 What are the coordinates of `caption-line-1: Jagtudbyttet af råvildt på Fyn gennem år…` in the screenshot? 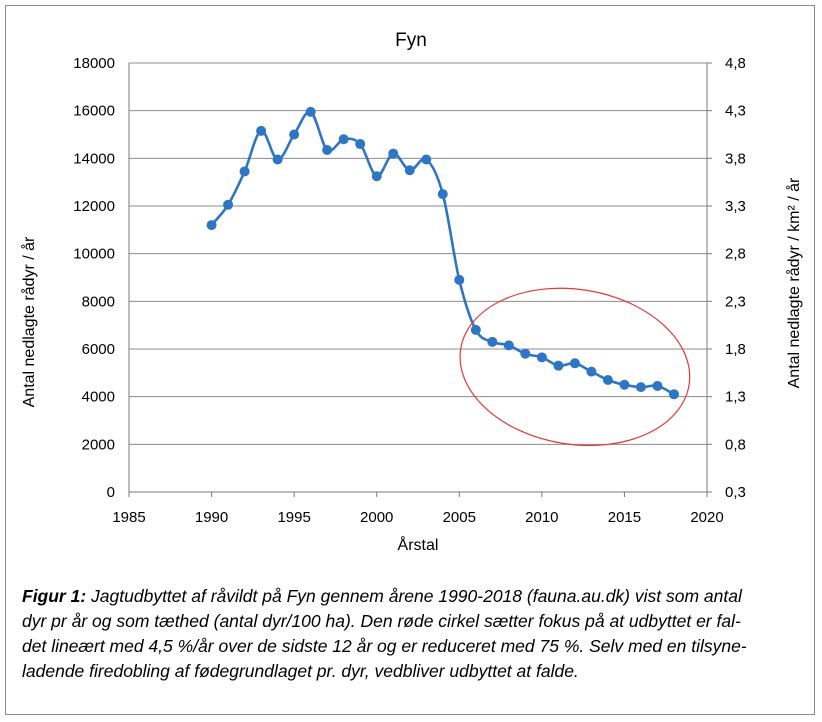 It's located at (416, 596).